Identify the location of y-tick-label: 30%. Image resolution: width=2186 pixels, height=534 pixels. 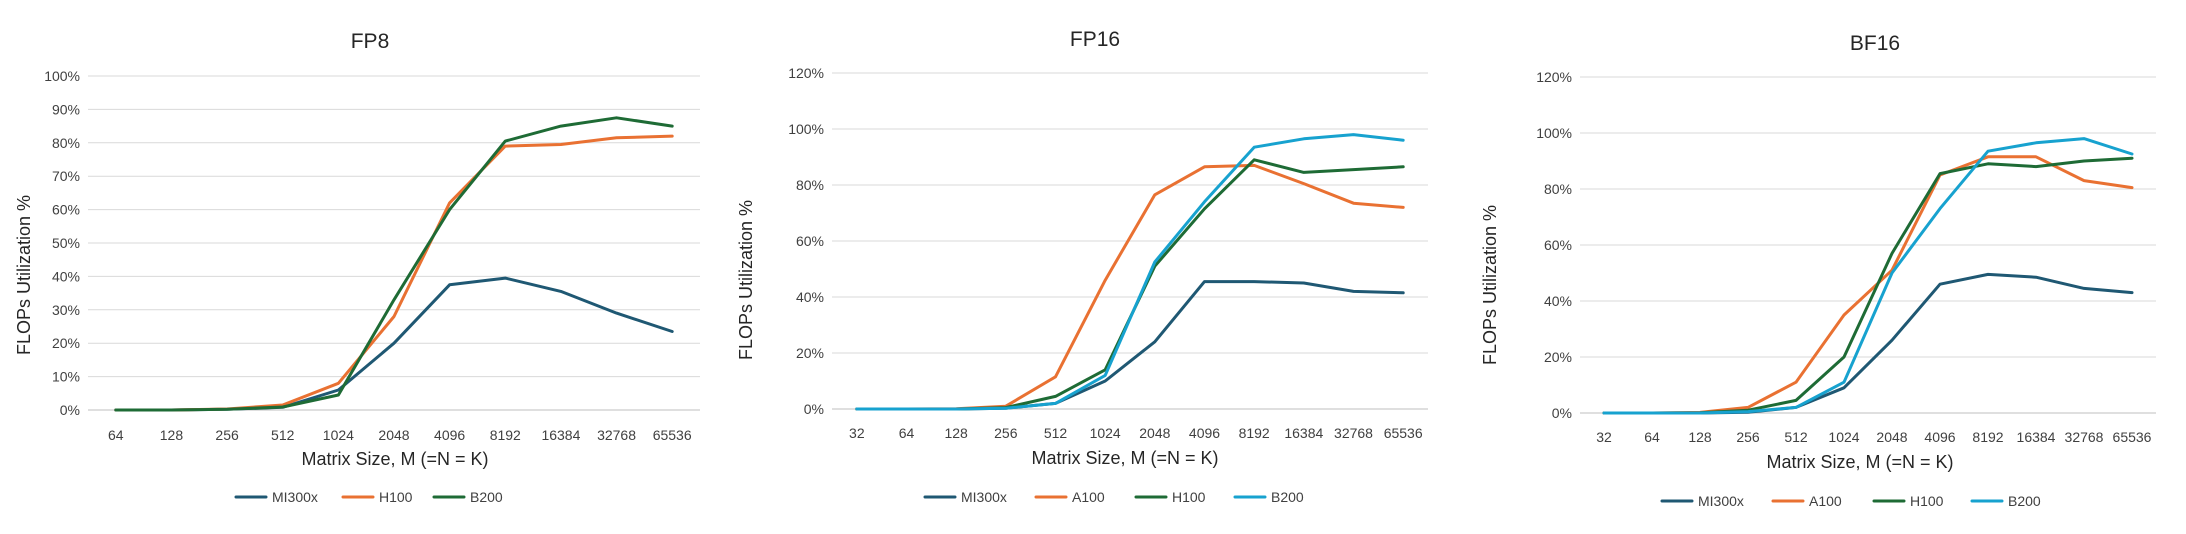
(66, 310).